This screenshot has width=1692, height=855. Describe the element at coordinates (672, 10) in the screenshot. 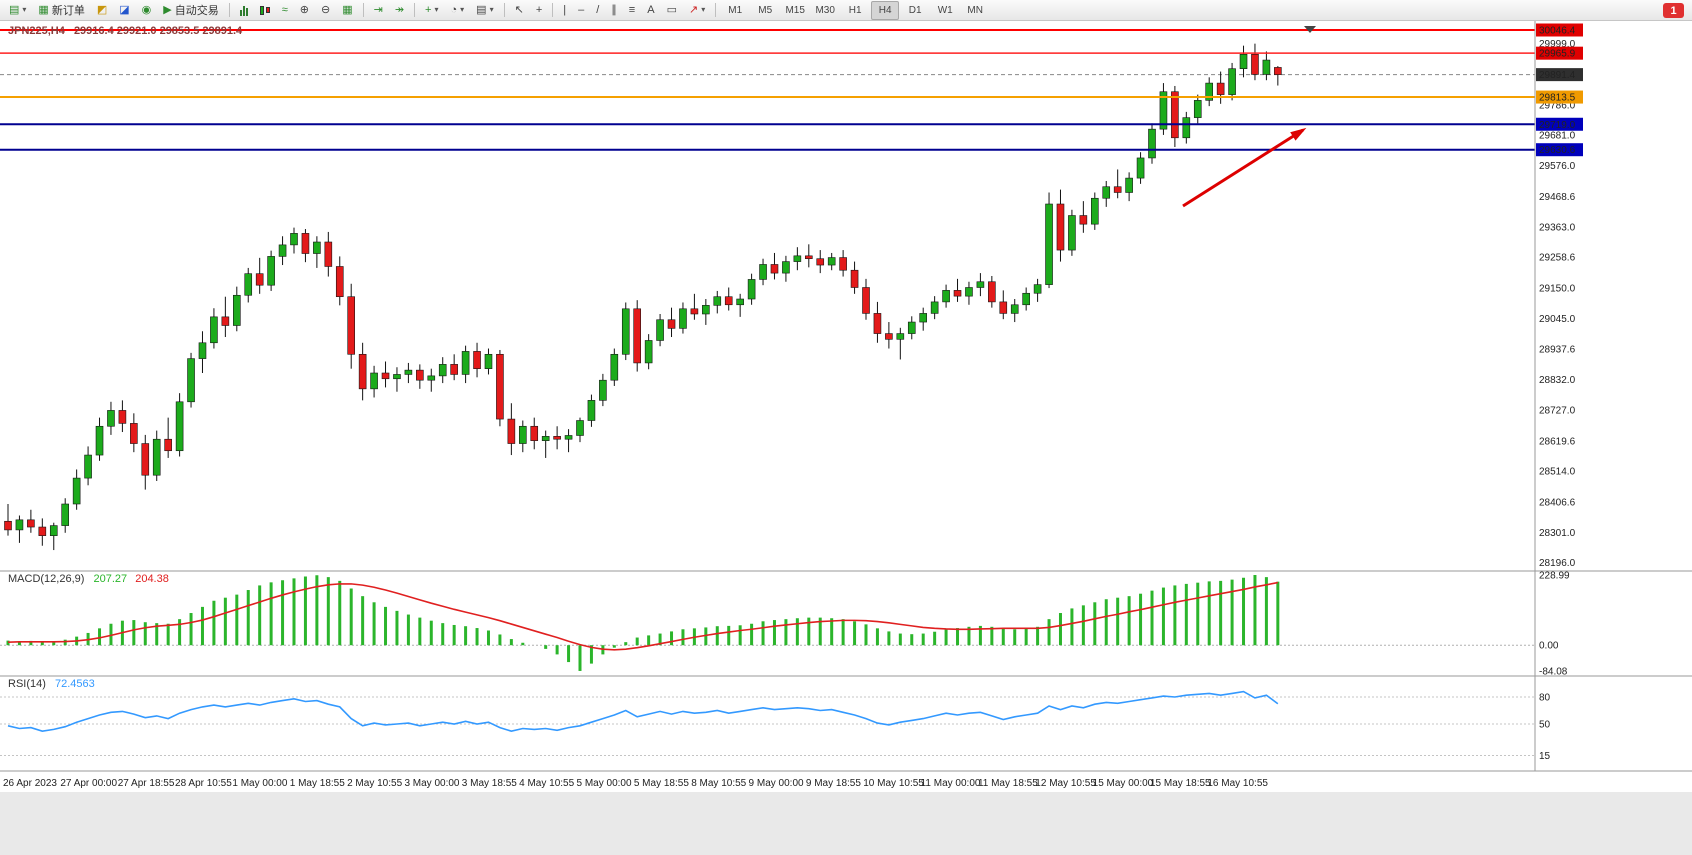

I see `label-tool-button: ▭` at that location.